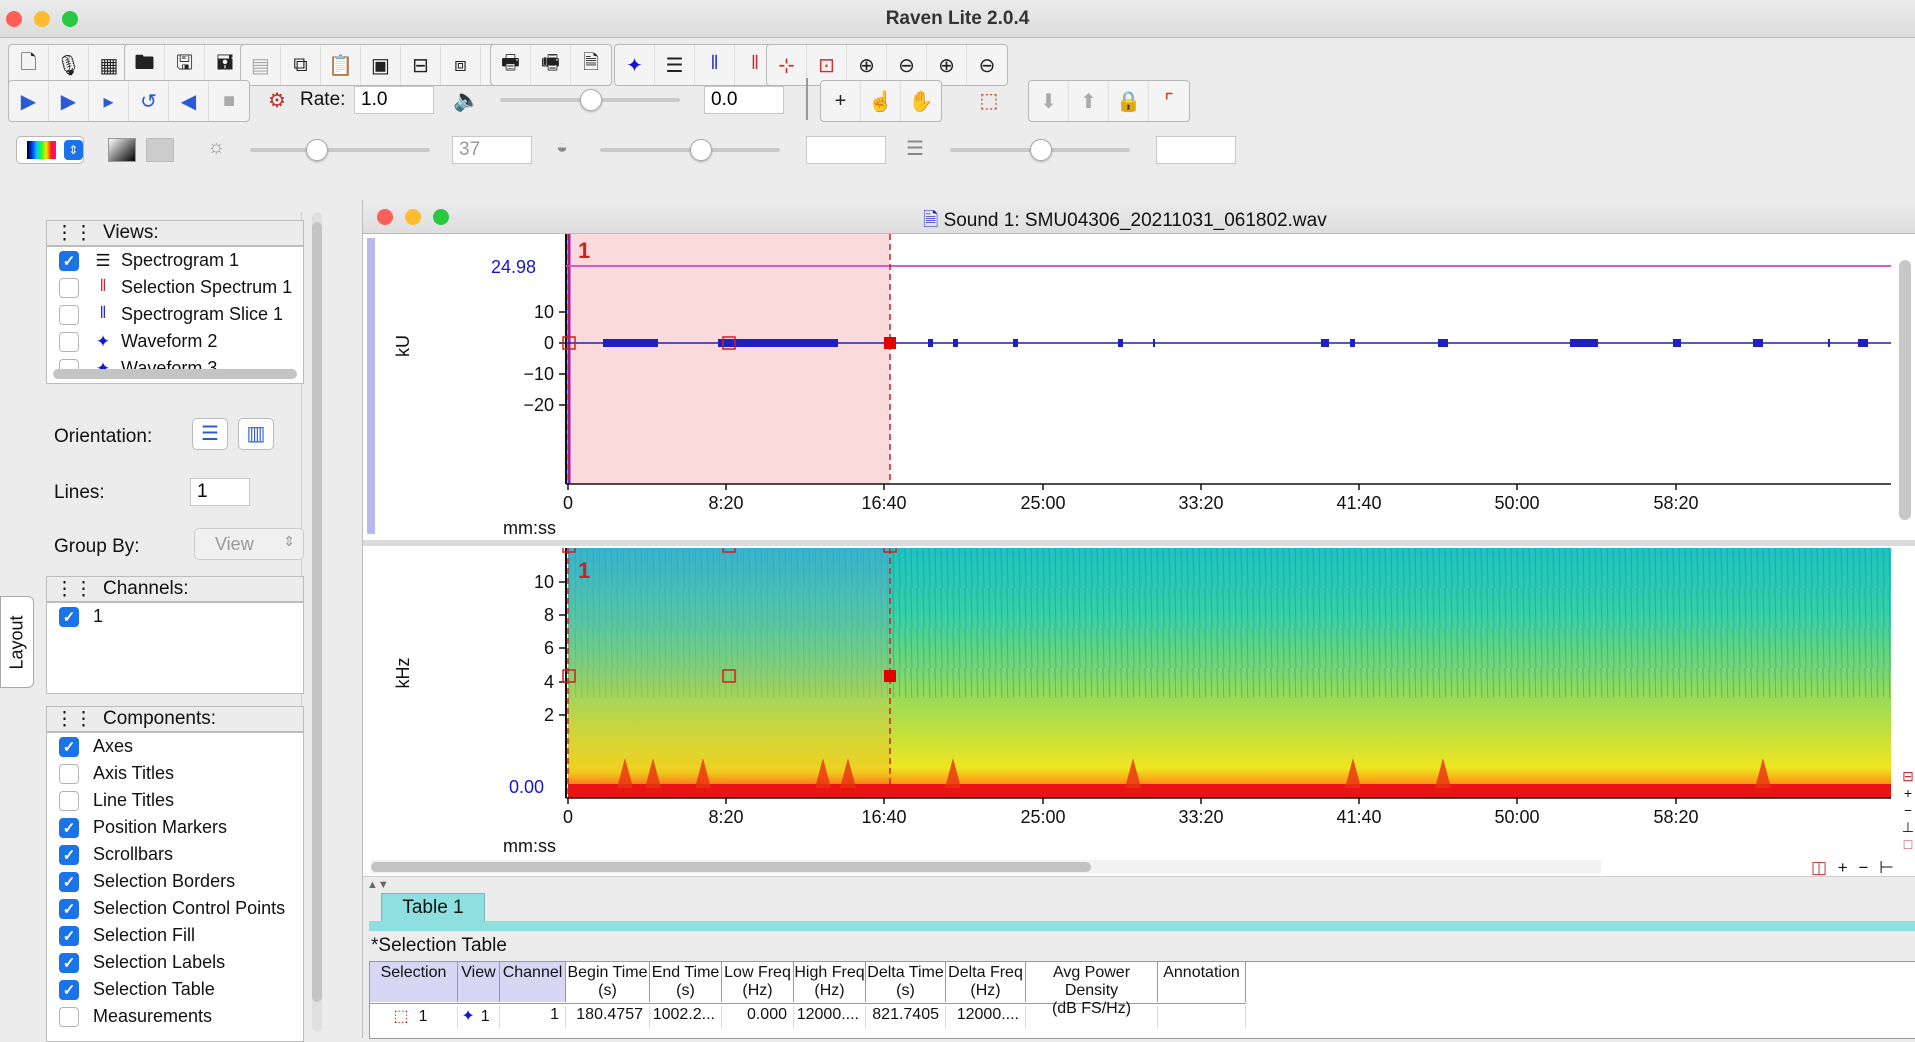  I want to click on component-item: ✓ Selection Control Points, so click(175, 908).